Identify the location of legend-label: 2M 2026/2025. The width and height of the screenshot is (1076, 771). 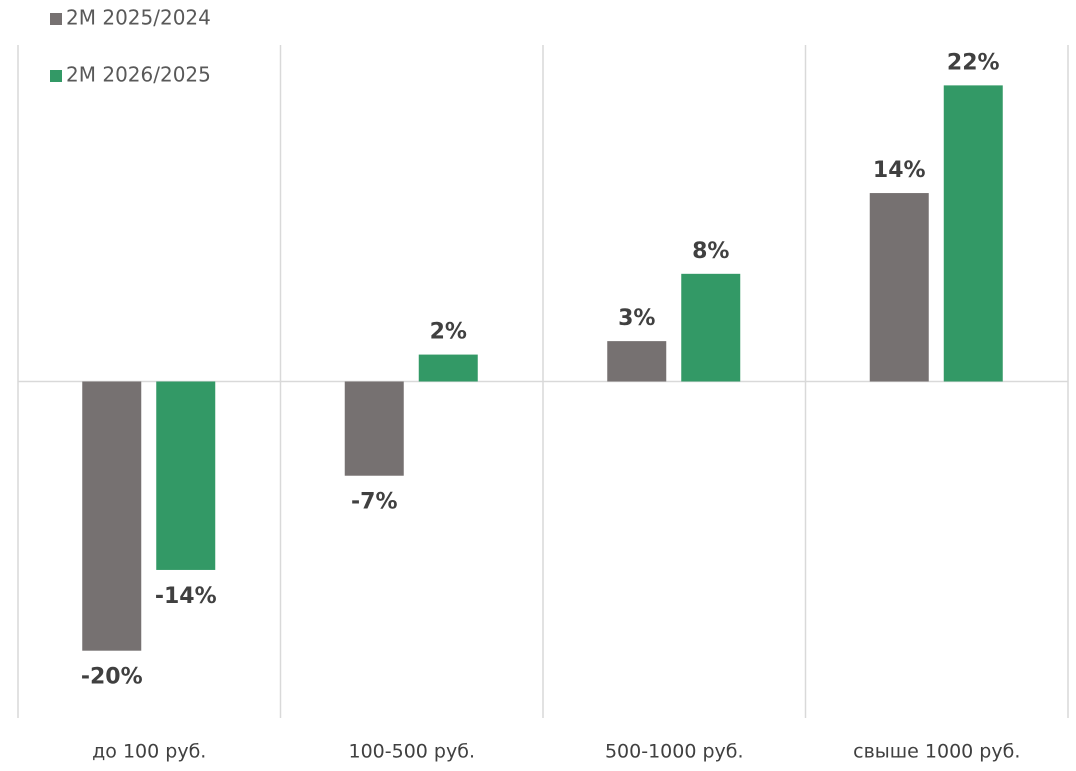
(138, 75).